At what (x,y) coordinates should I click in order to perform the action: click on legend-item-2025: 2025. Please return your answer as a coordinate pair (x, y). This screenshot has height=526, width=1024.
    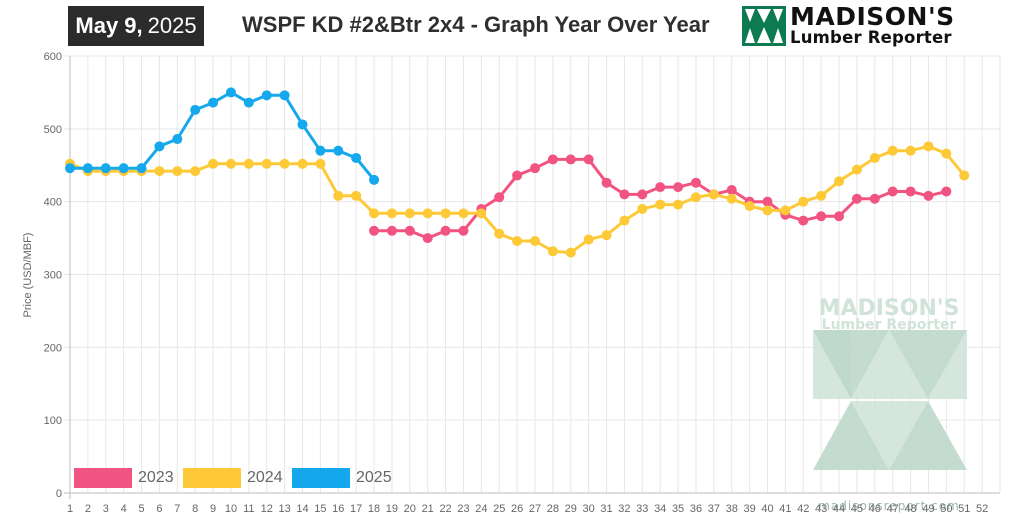
    Looking at the image, I should click on (342, 478).